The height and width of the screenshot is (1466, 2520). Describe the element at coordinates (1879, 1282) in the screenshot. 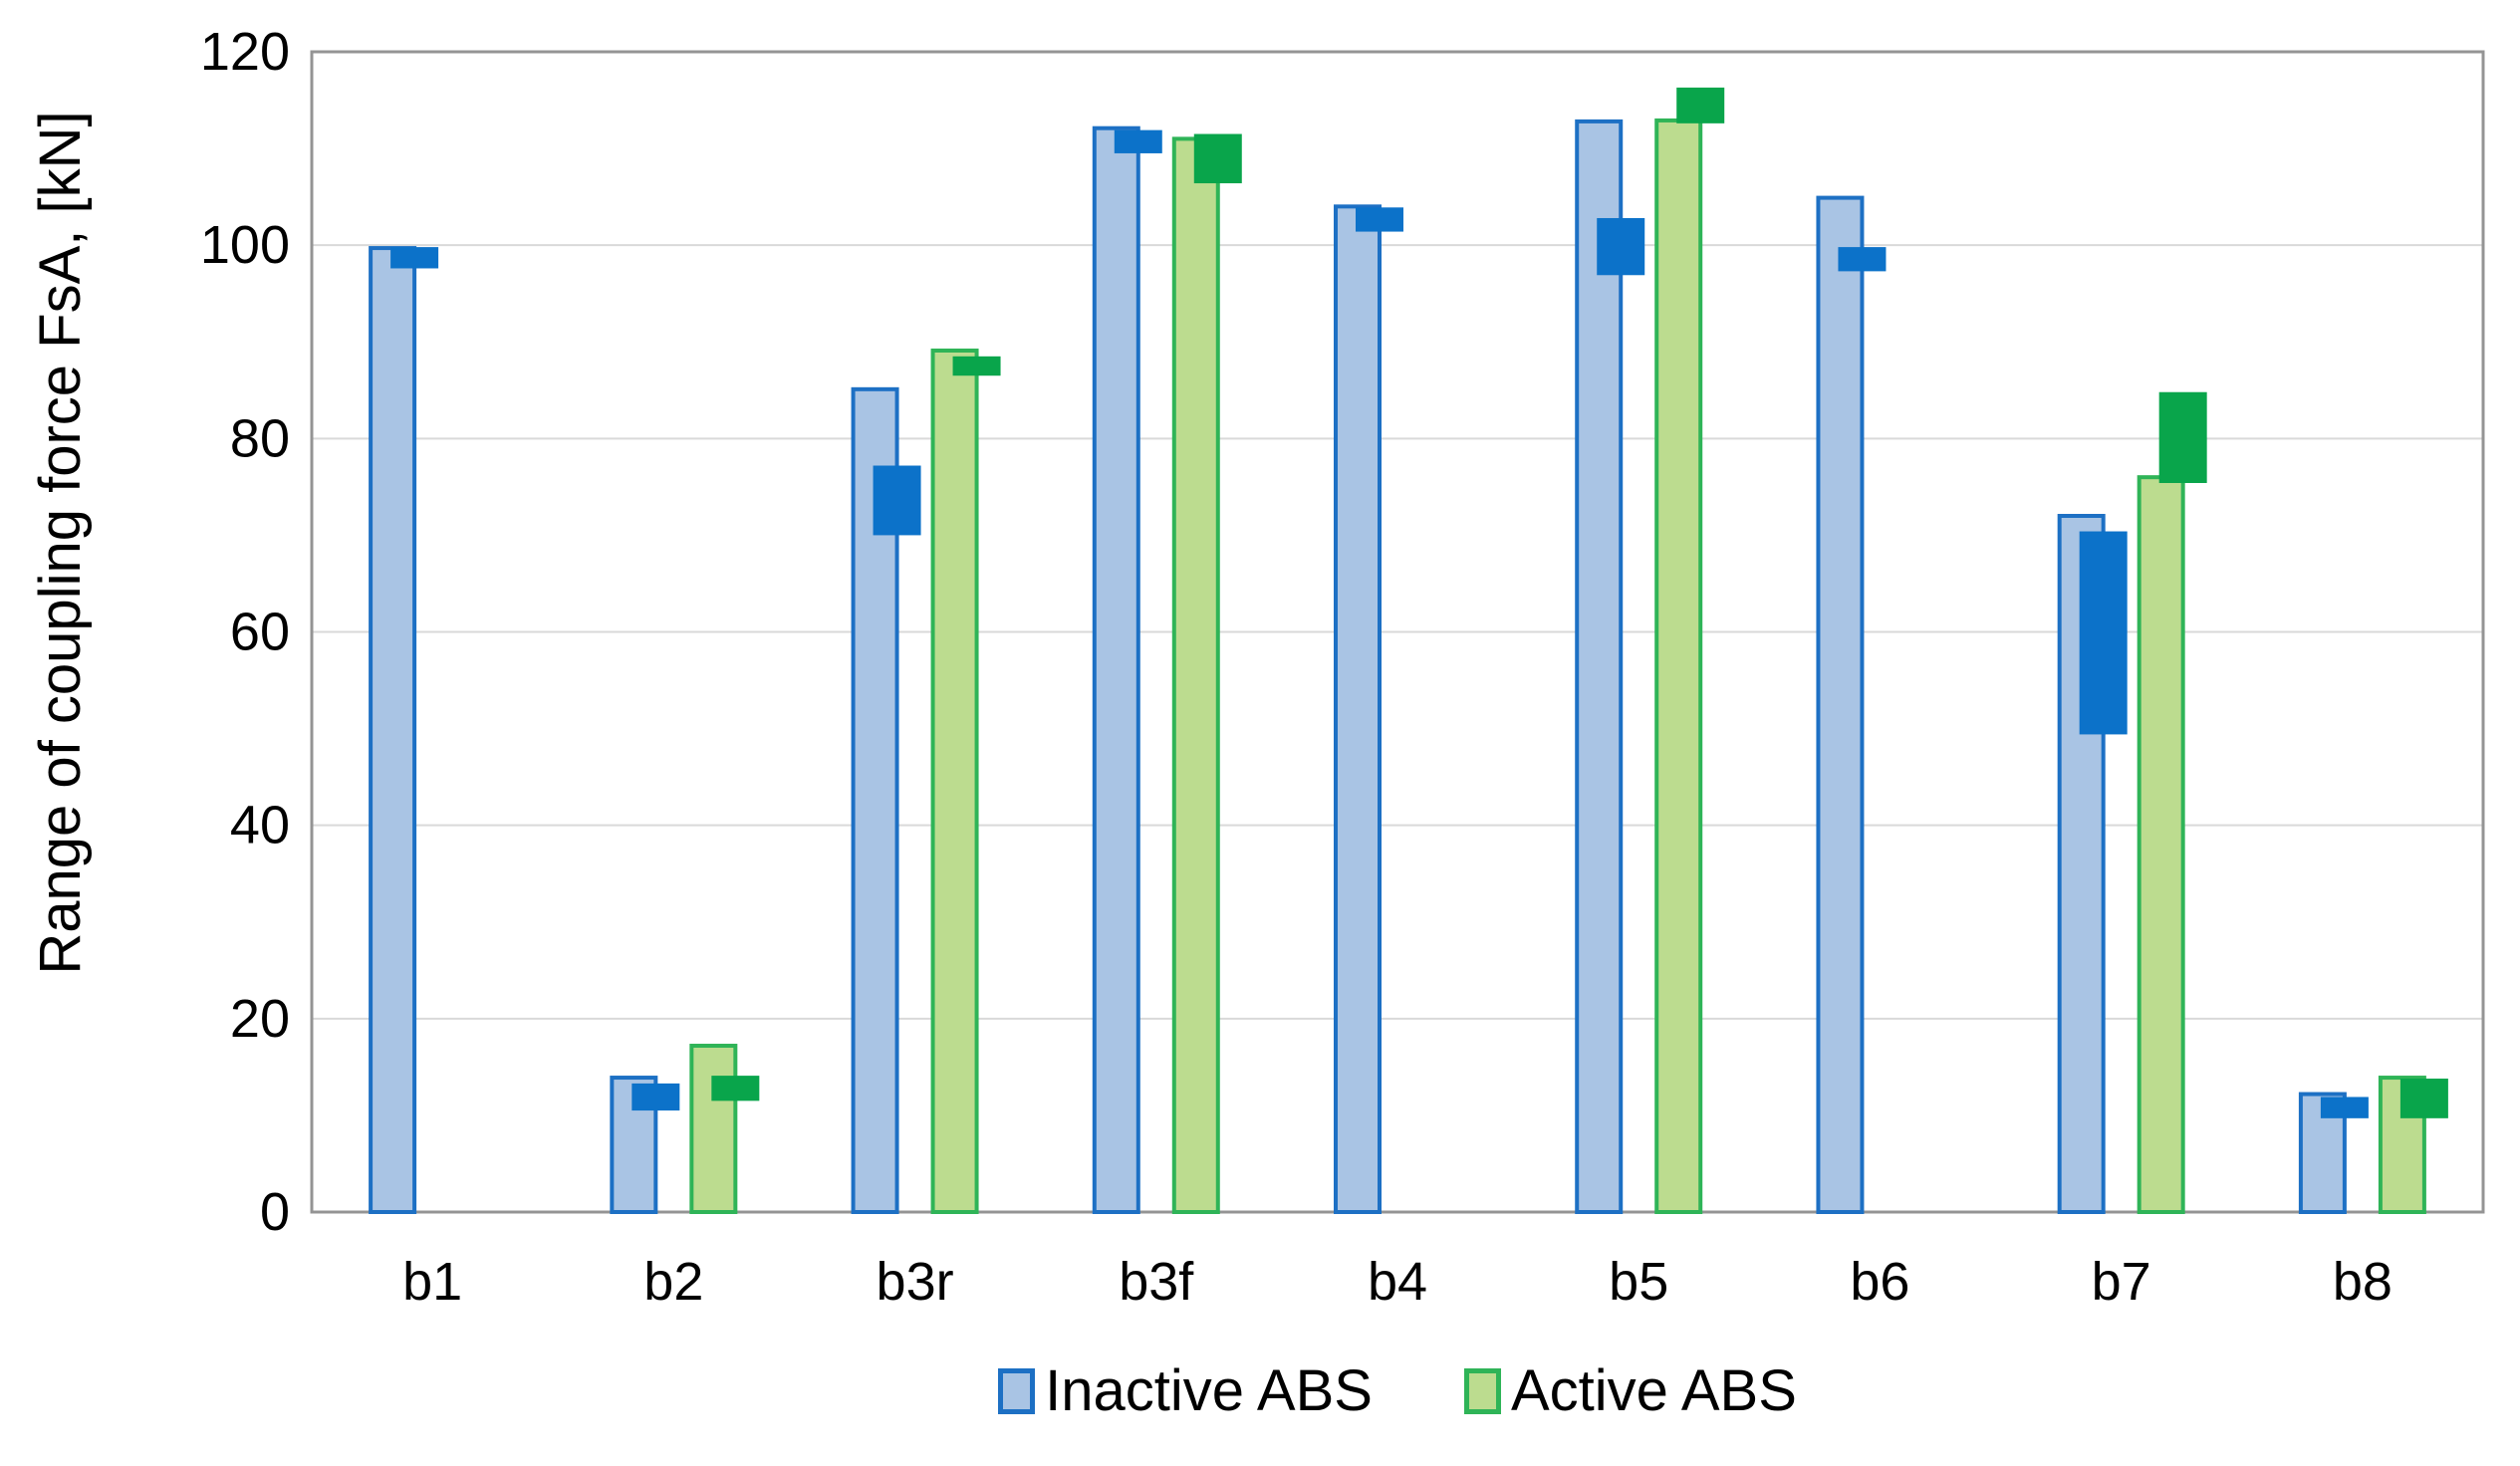

I see `x-tick-label-b6: b6` at that location.